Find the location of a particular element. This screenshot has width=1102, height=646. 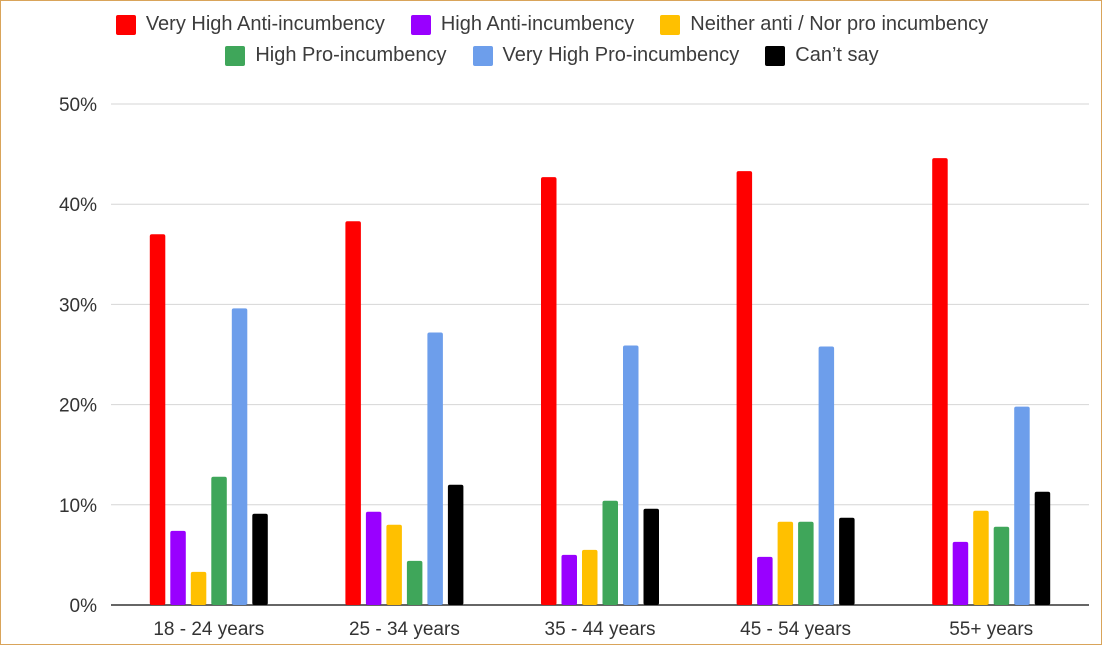

y-tick-label: 30% is located at coordinates (78, 305).